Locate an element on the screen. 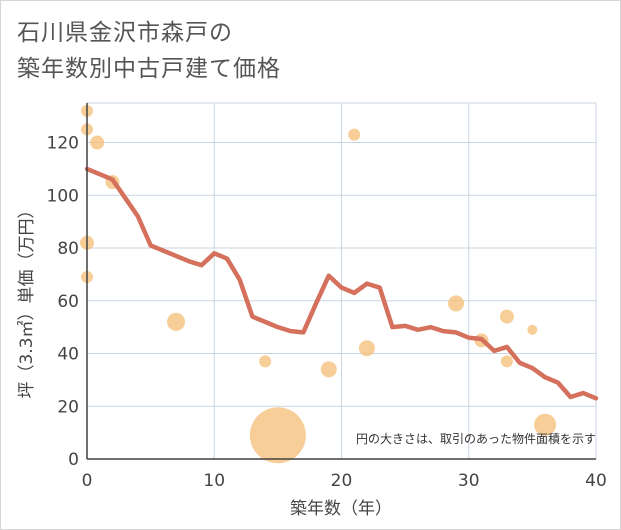  x-axis-label: 築年数（年） is located at coordinates (341, 509).